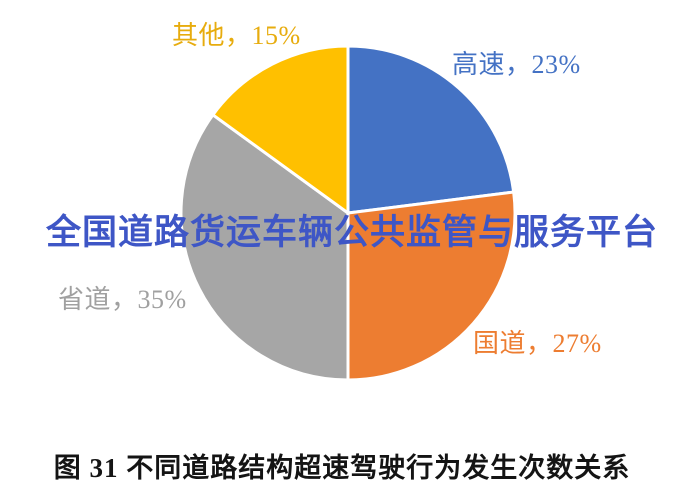  Describe the element at coordinates (236, 35) in the screenshot. I see `pie-label-other: 其他，15%` at that location.